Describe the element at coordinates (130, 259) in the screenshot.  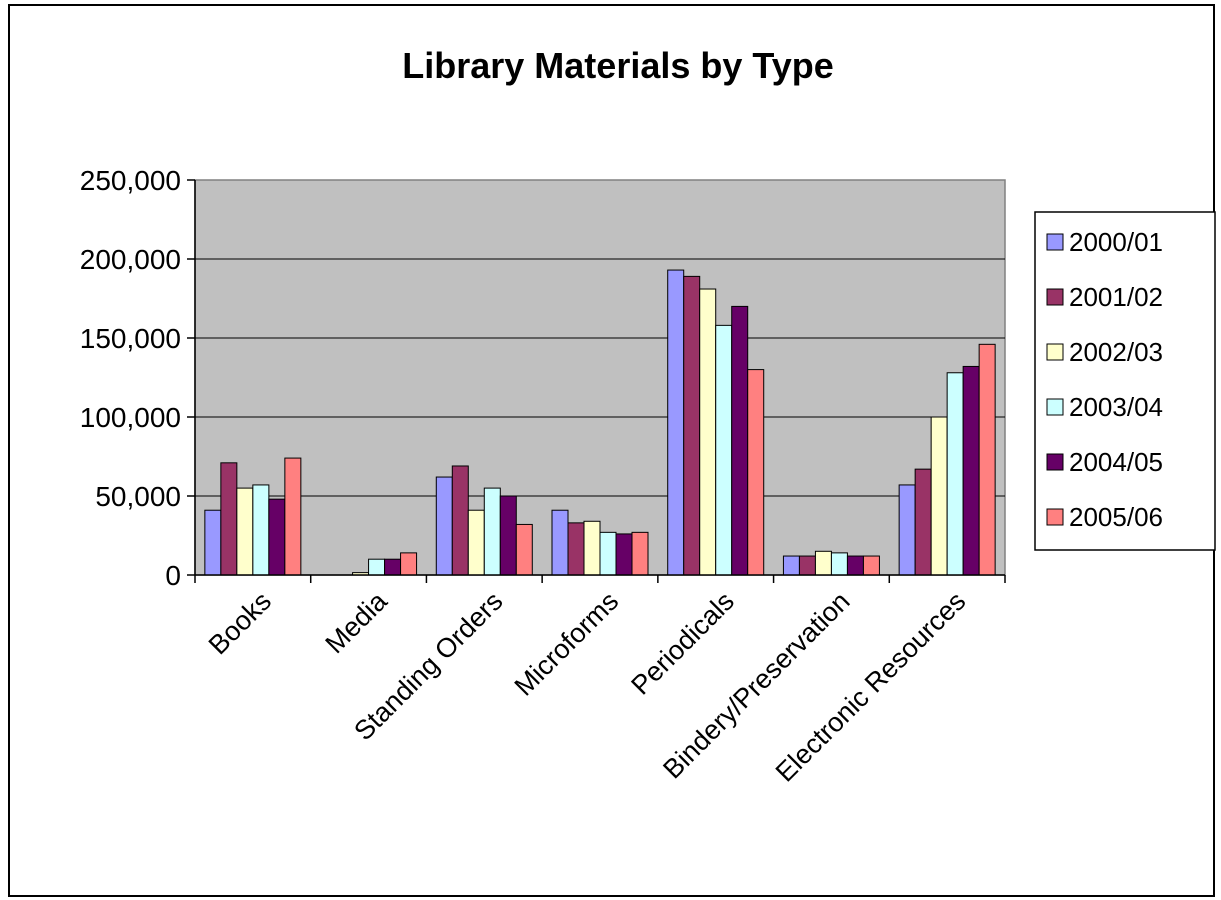
I see `y-tick-label: 200,000` at that location.